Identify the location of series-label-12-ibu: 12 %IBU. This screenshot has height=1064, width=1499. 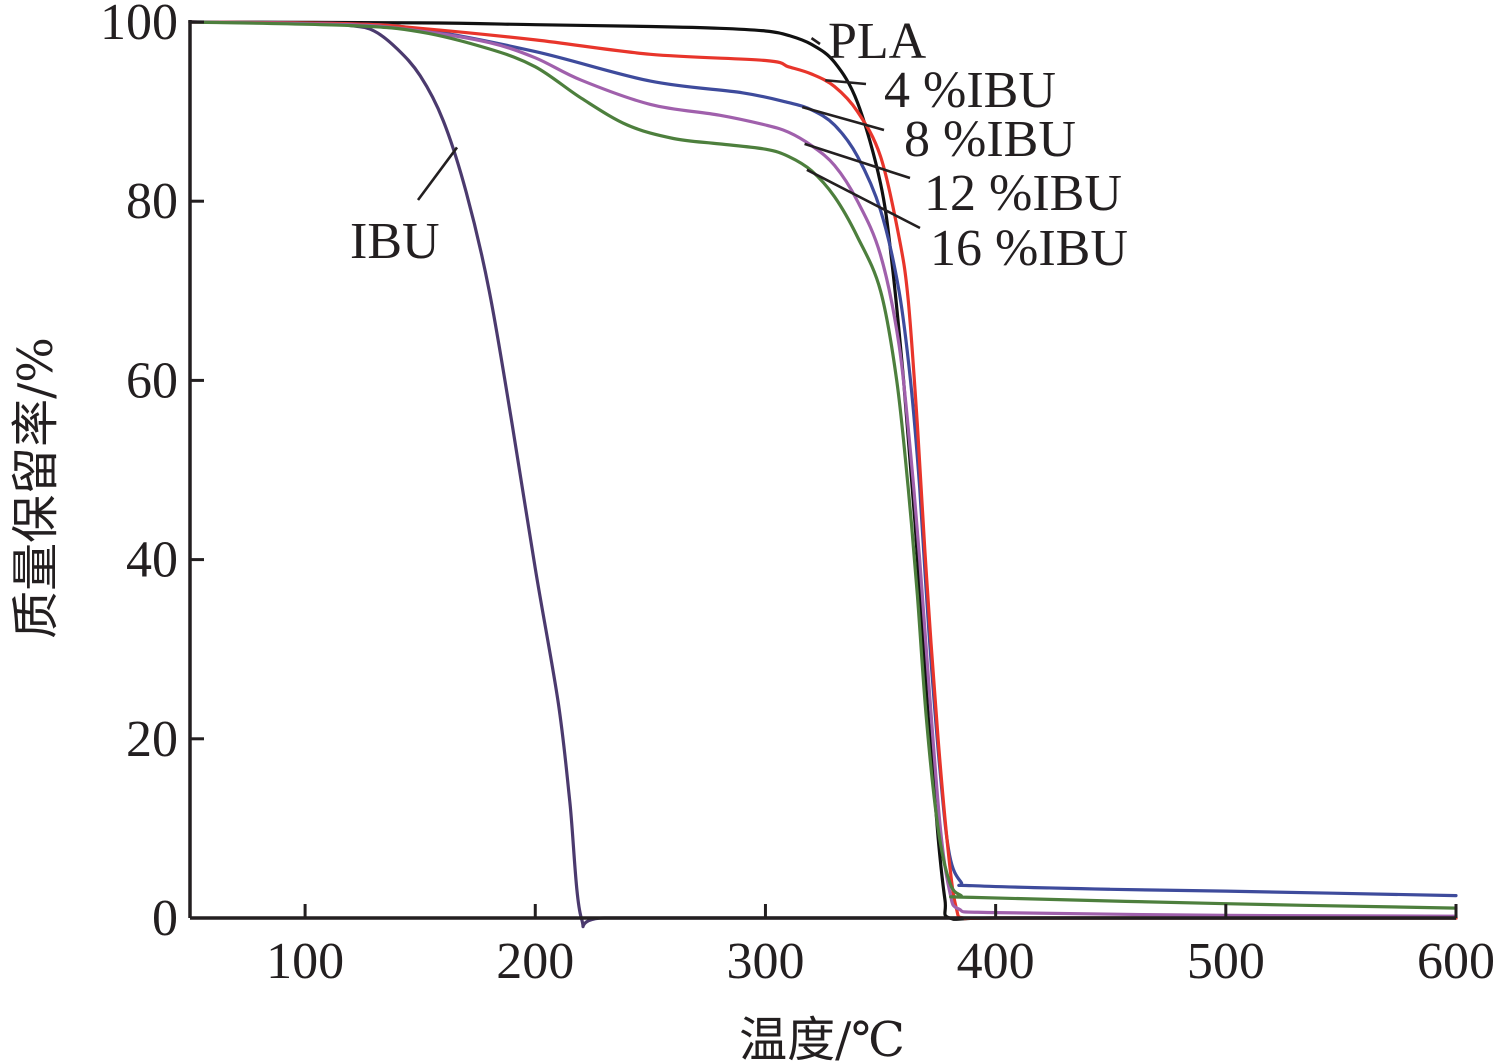
(1023, 193).